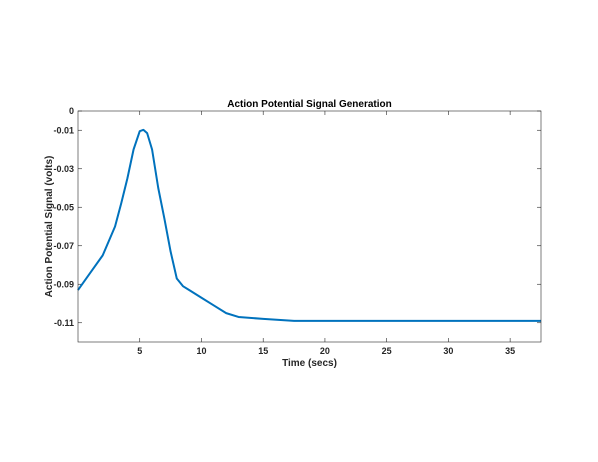 This screenshot has width=598, height=462. Describe the element at coordinates (63, 246) in the screenshot. I see `y-tick-label: -0.07` at that location.